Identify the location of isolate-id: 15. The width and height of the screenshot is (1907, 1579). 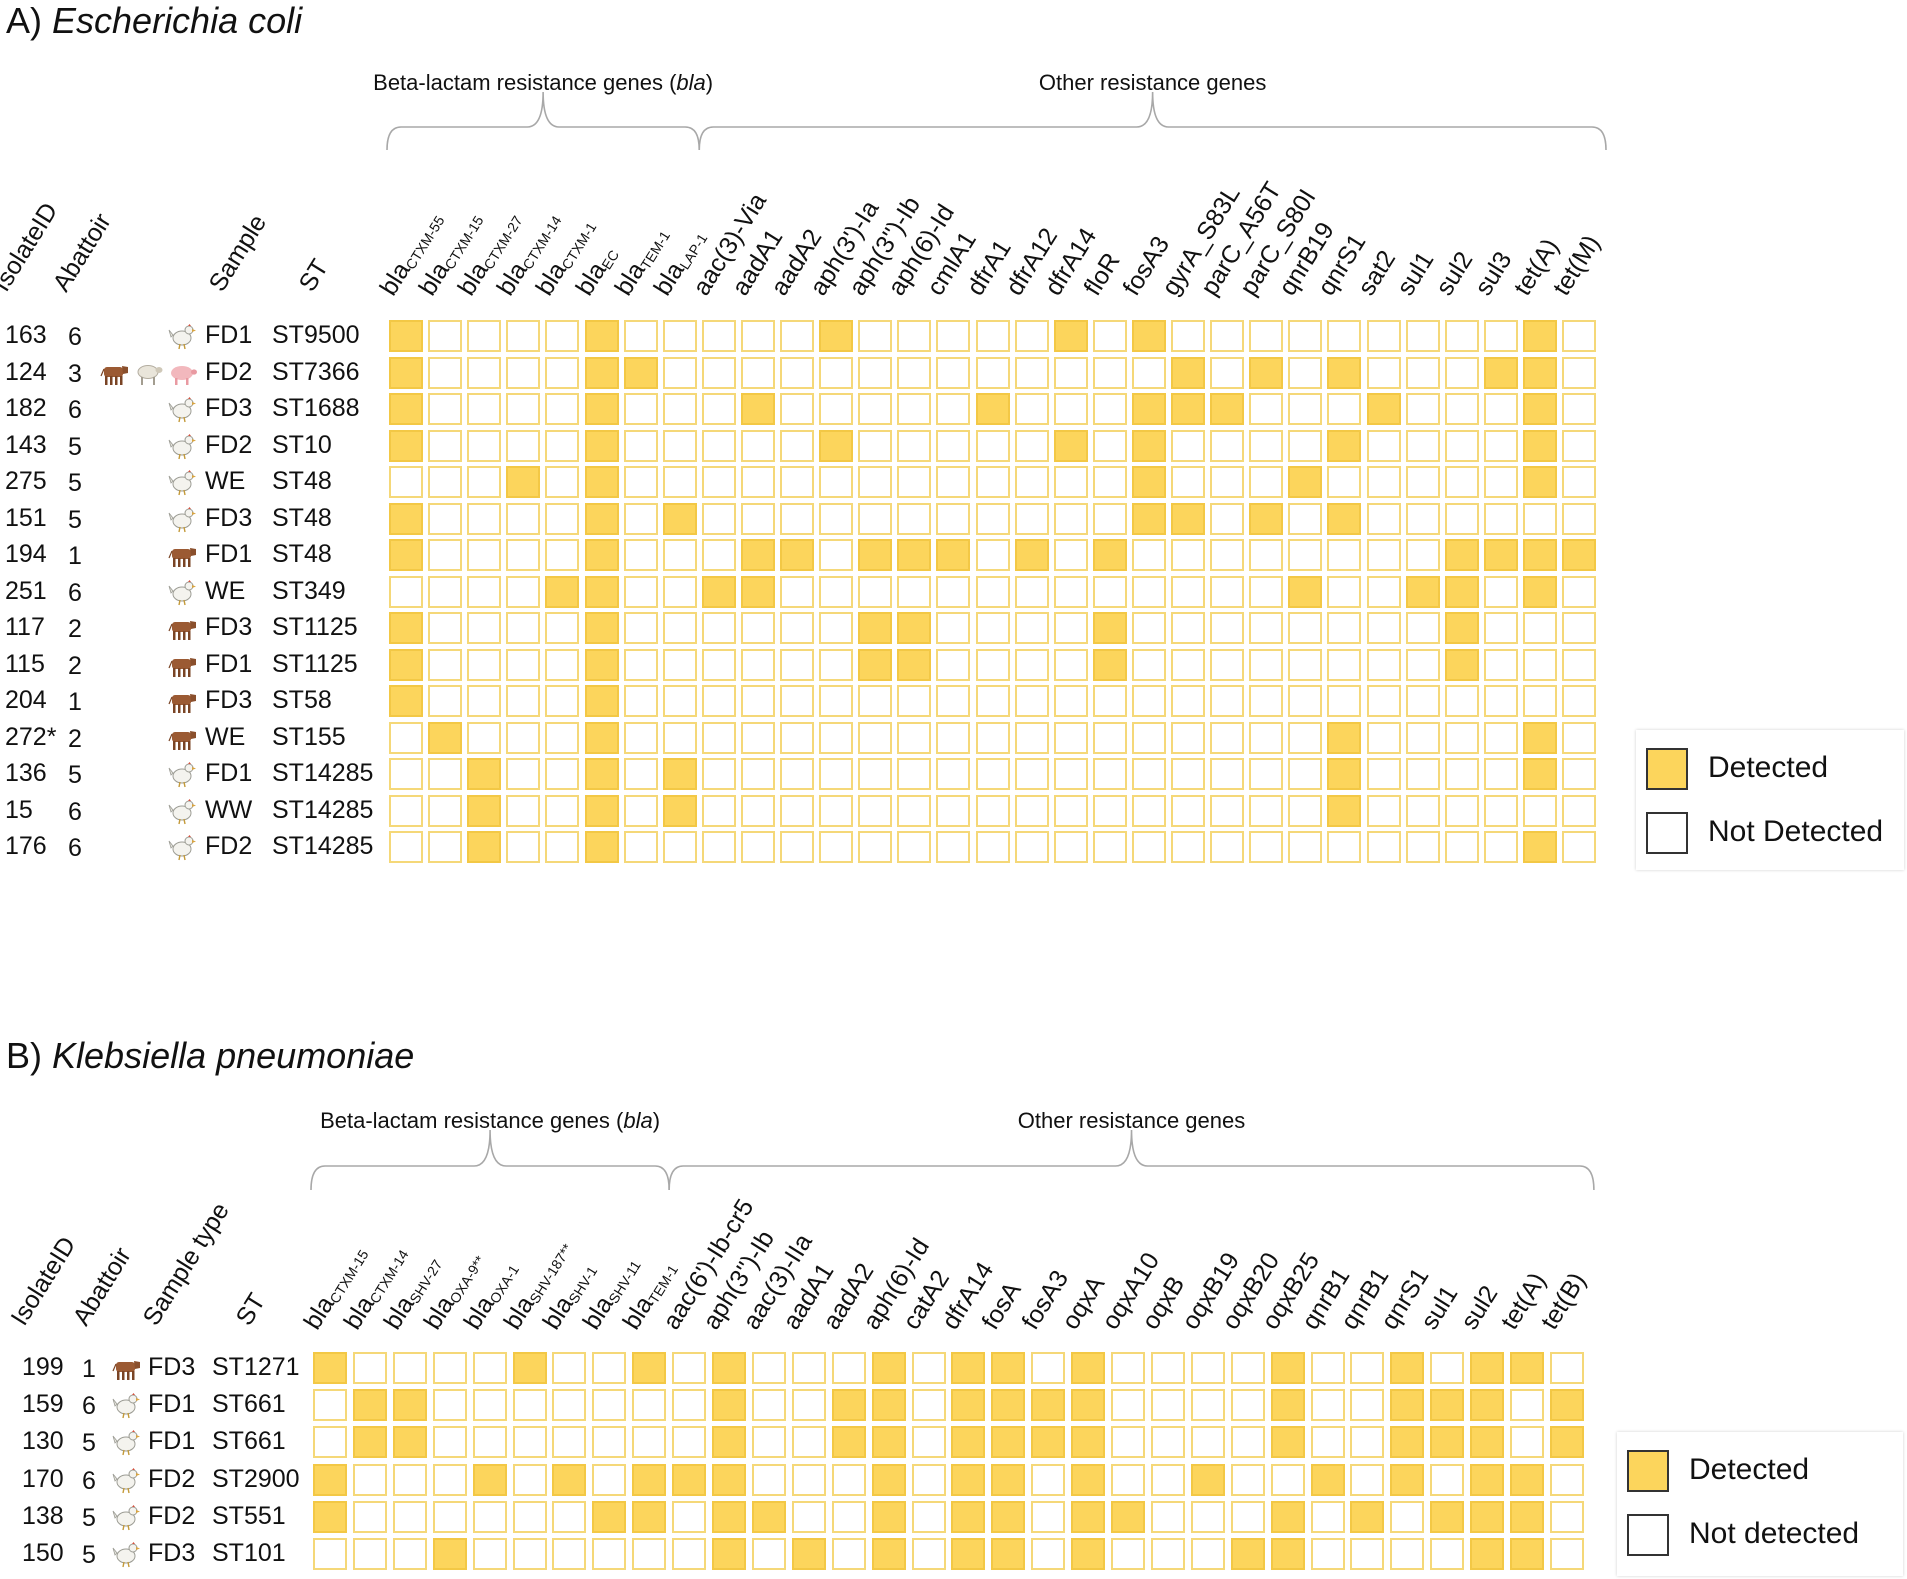
(19, 809).